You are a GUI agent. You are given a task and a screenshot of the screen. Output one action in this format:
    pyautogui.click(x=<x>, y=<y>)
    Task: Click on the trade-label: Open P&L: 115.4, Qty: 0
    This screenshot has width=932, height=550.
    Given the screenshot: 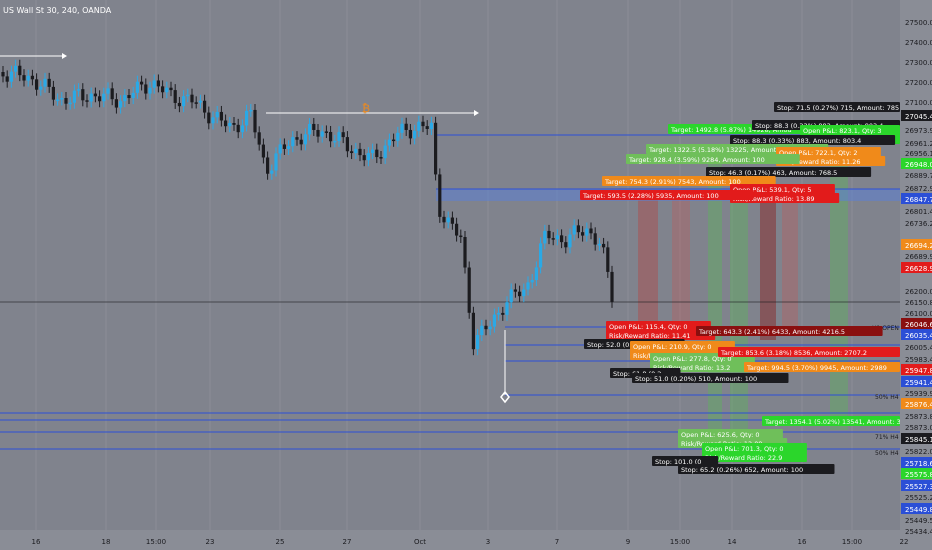 What is the action you would take?
    pyautogui.click(x=658, y=326)
    